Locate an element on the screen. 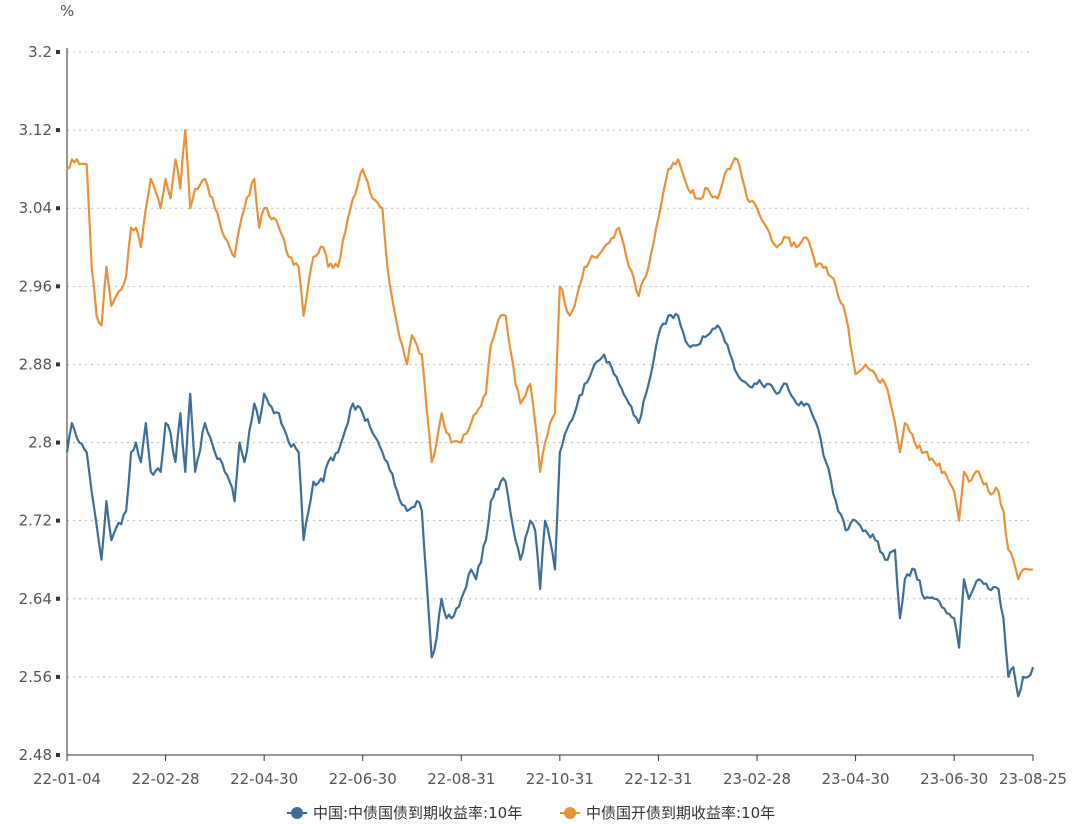 This screenshot has height=824, width=1080. legend: 中国:中债国债到期收益率:10年 中债国开债到期收益率:10年 is located at coordinates (531, 813).